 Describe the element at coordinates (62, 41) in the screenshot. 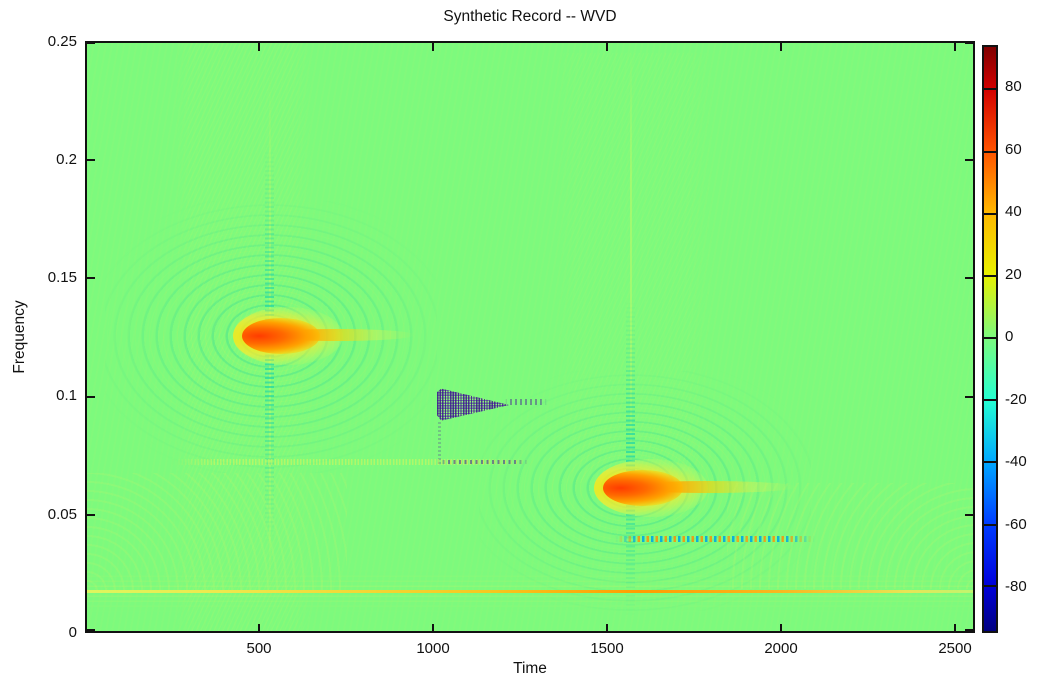

I see `y-tick-label: 0.25` at that location.